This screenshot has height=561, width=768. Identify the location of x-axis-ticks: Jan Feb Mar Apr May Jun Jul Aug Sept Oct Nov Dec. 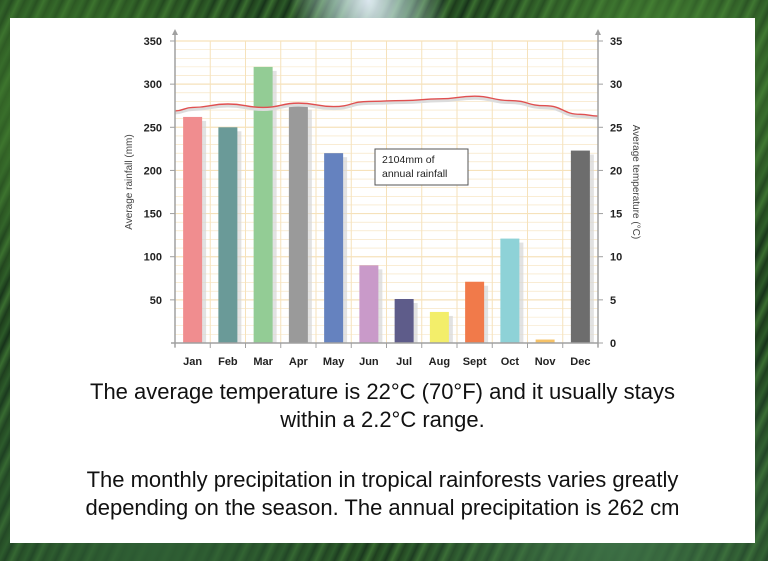
(386, 355).